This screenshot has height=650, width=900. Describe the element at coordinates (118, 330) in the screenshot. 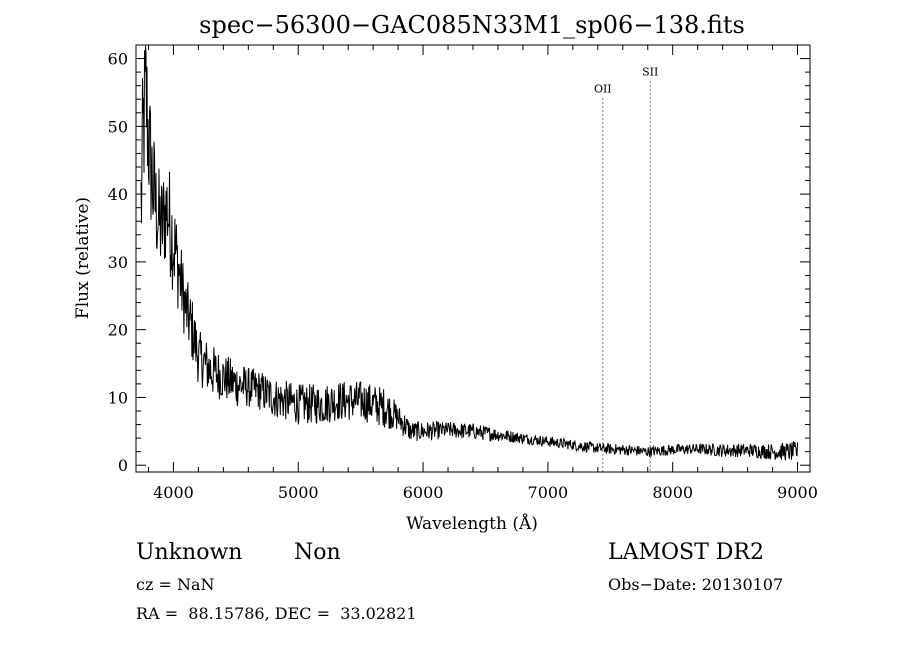

I see `y-tick-label: 20` at that location.